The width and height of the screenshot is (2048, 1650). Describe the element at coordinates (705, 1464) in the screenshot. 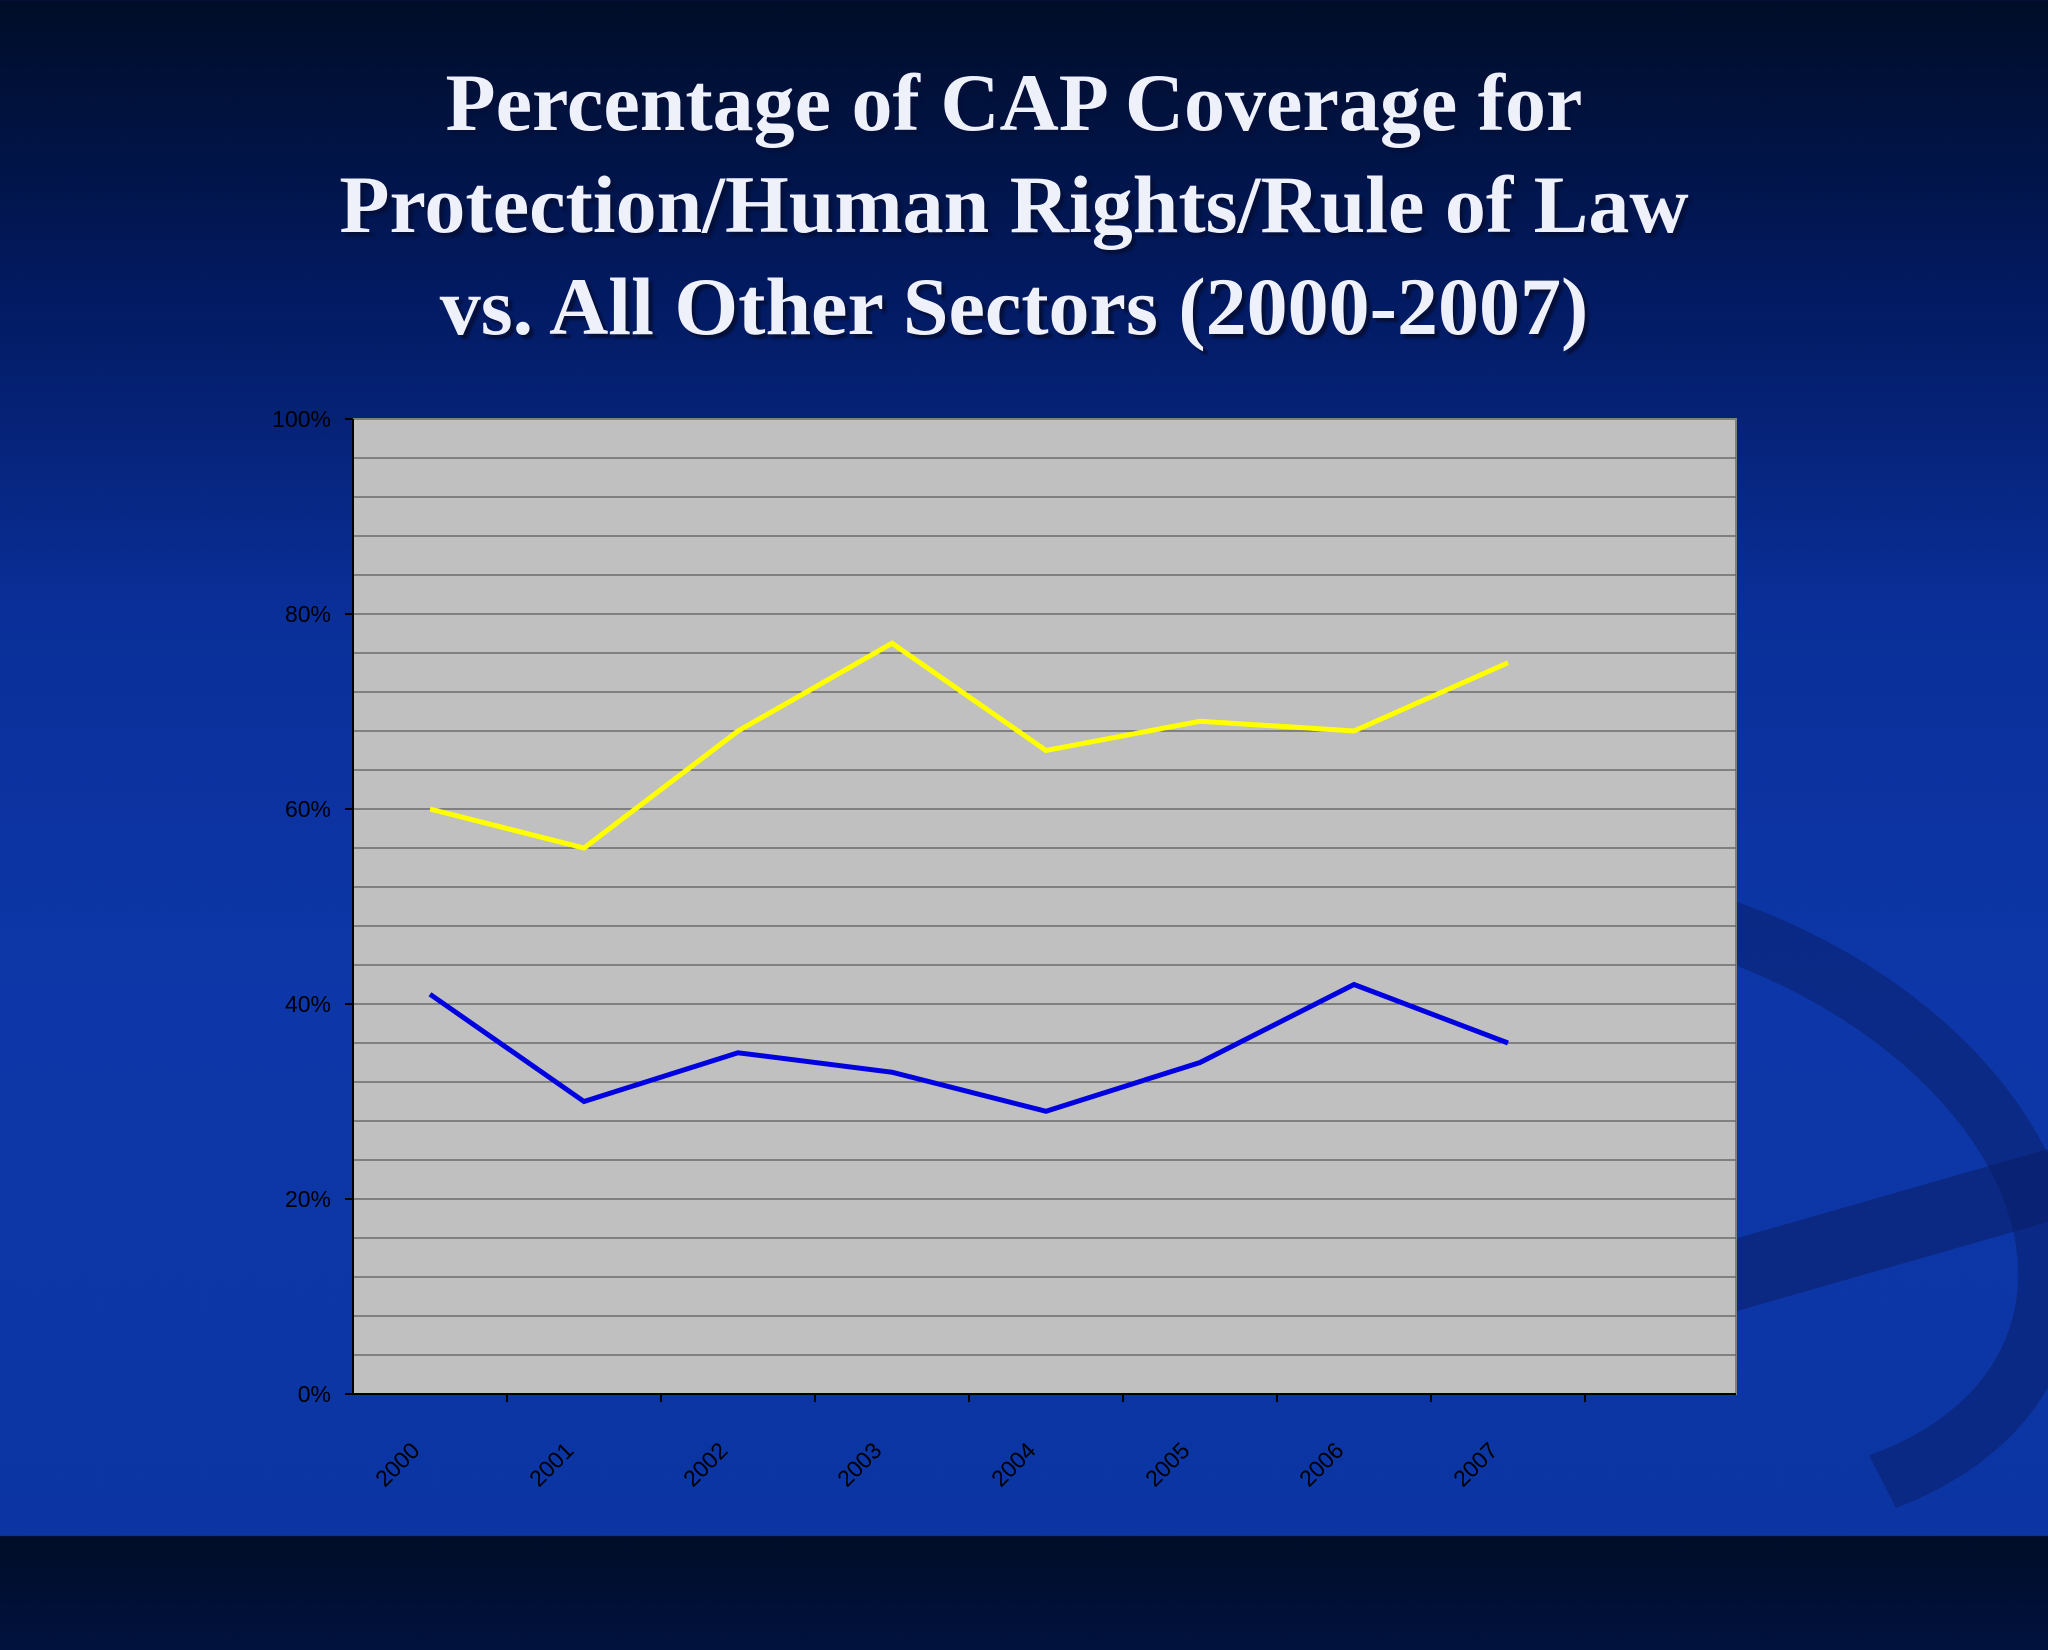

I see `x-tick-label: 2002` at that location.